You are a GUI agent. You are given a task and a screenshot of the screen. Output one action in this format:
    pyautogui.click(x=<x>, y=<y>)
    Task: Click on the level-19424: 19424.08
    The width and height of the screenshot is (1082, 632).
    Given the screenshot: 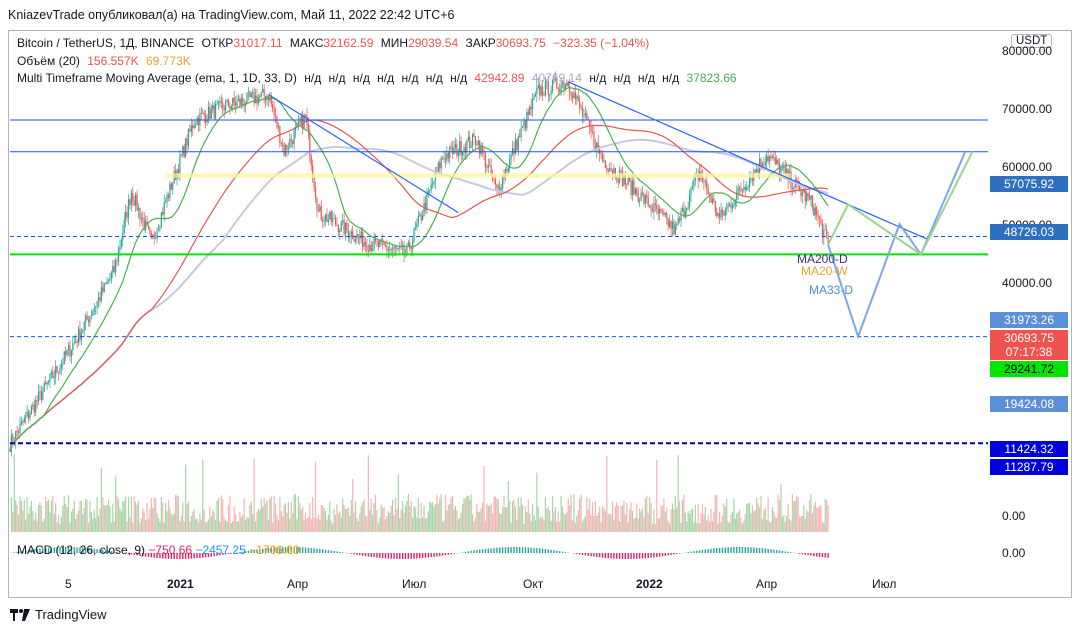 What is the action you would take?
    pyautogui.click(x=1029, y=404)
    